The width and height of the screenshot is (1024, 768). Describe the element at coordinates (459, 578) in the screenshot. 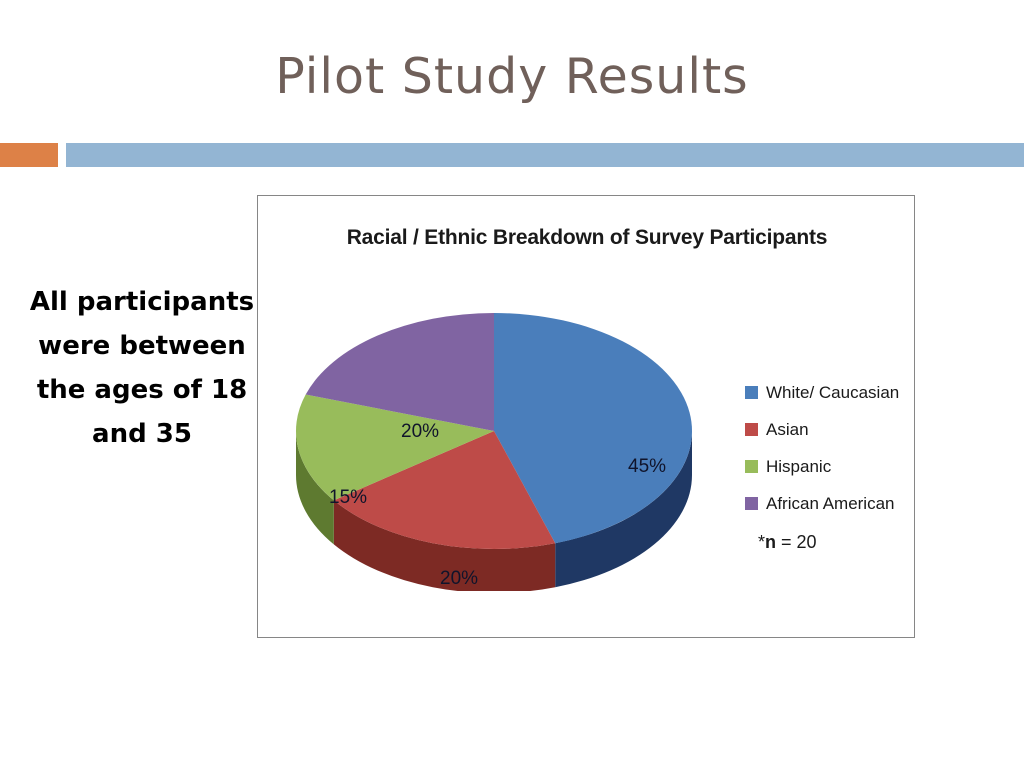

I see `pie-label-asian: 20%` at that location.